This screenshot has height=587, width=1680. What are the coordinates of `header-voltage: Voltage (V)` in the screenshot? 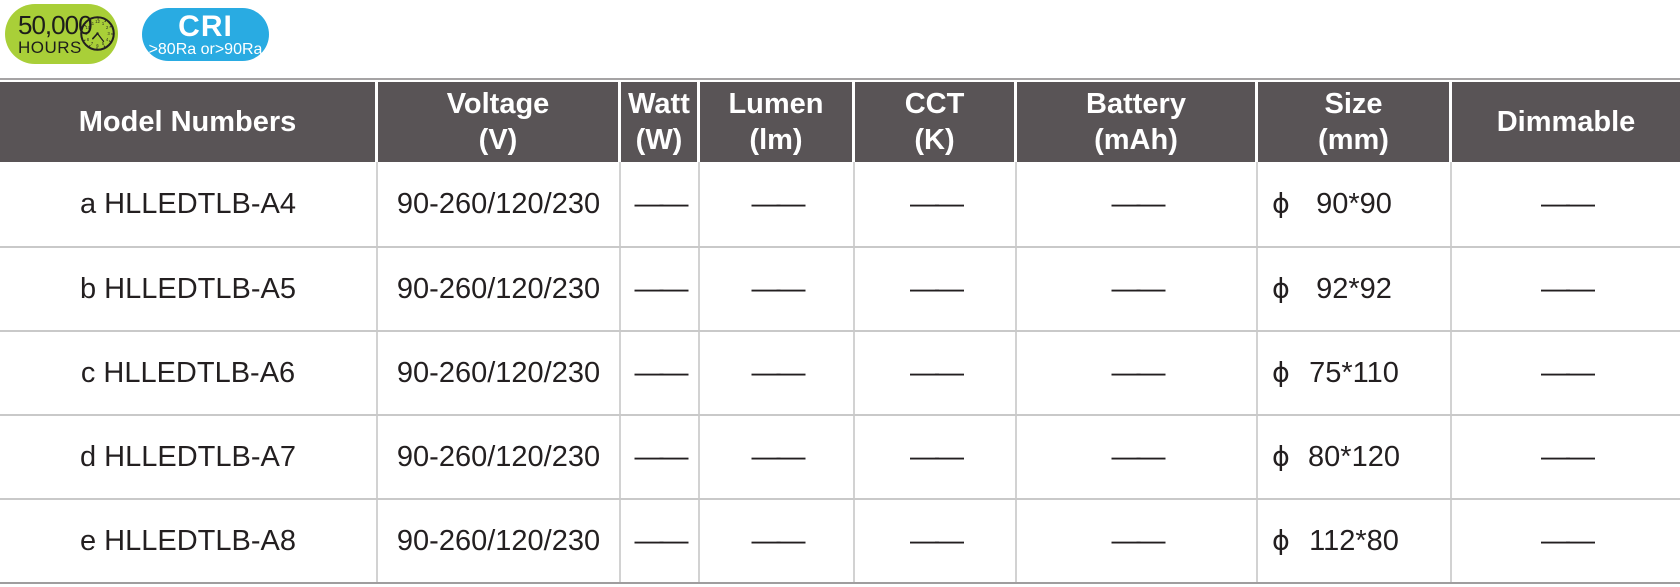 It's located at (499, 122).